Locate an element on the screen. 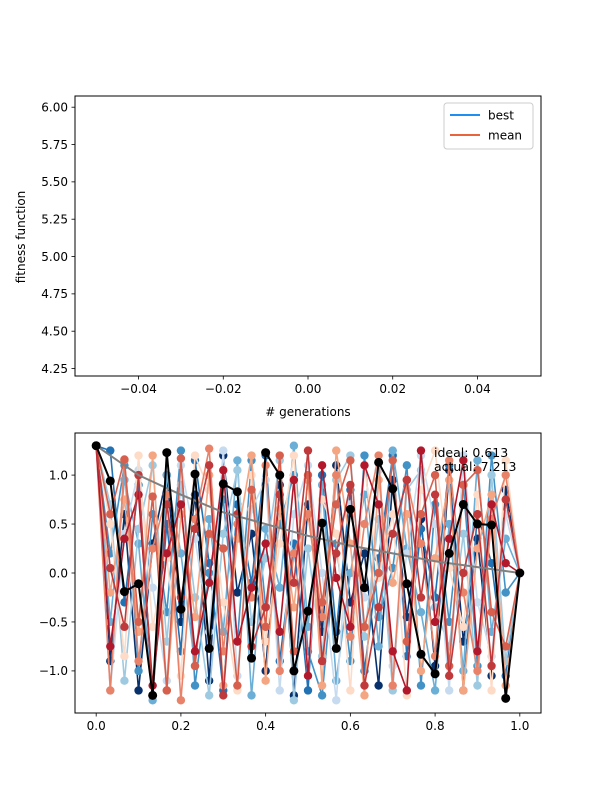 This screenshot has width=600, height=804. top-x-tick-label: −0.02 is located at coordinates (223, 389).